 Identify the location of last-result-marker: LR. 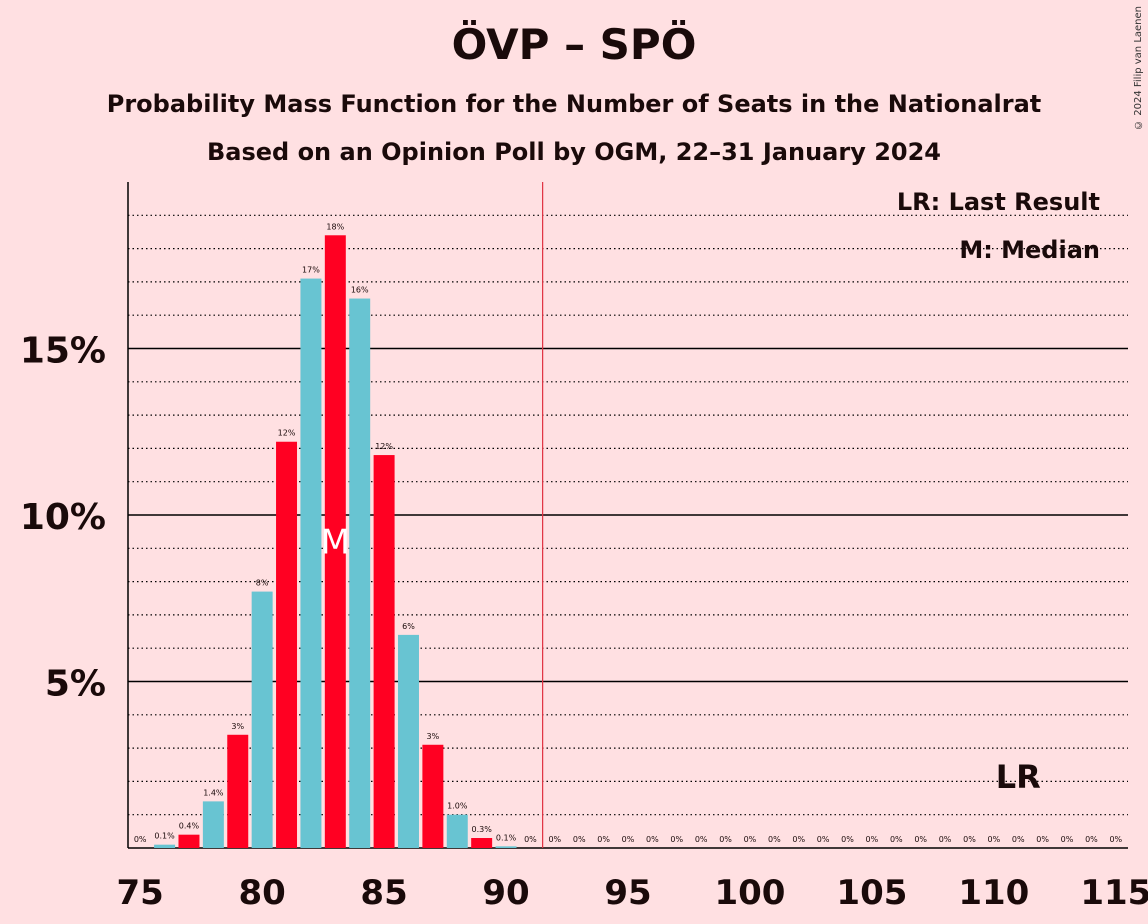
(1018, 777).